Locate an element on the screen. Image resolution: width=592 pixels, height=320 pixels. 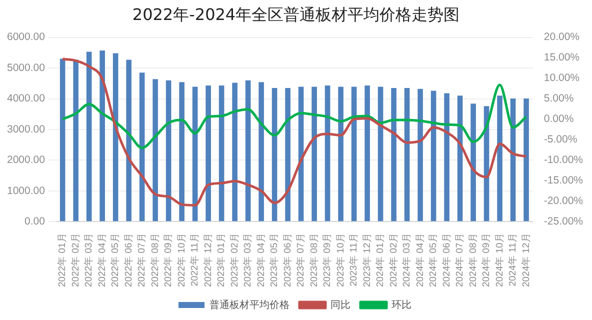
x-tick-label: 2024年 09月 is located at coordinates (486, 260).